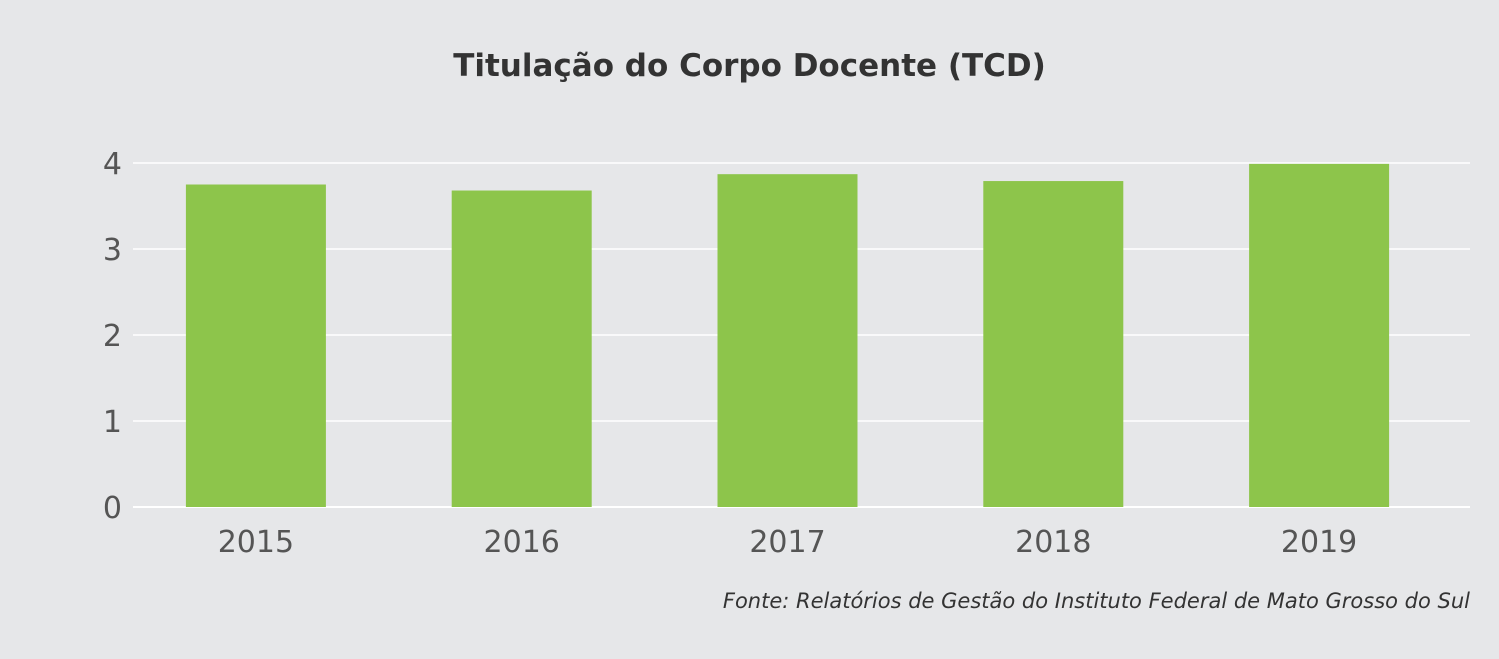 The height and width of the screenshot is (659, 1499). Describe the element at coordinates (112, 422) in the screenshot. I see `y-tick-label: 1` at that location.